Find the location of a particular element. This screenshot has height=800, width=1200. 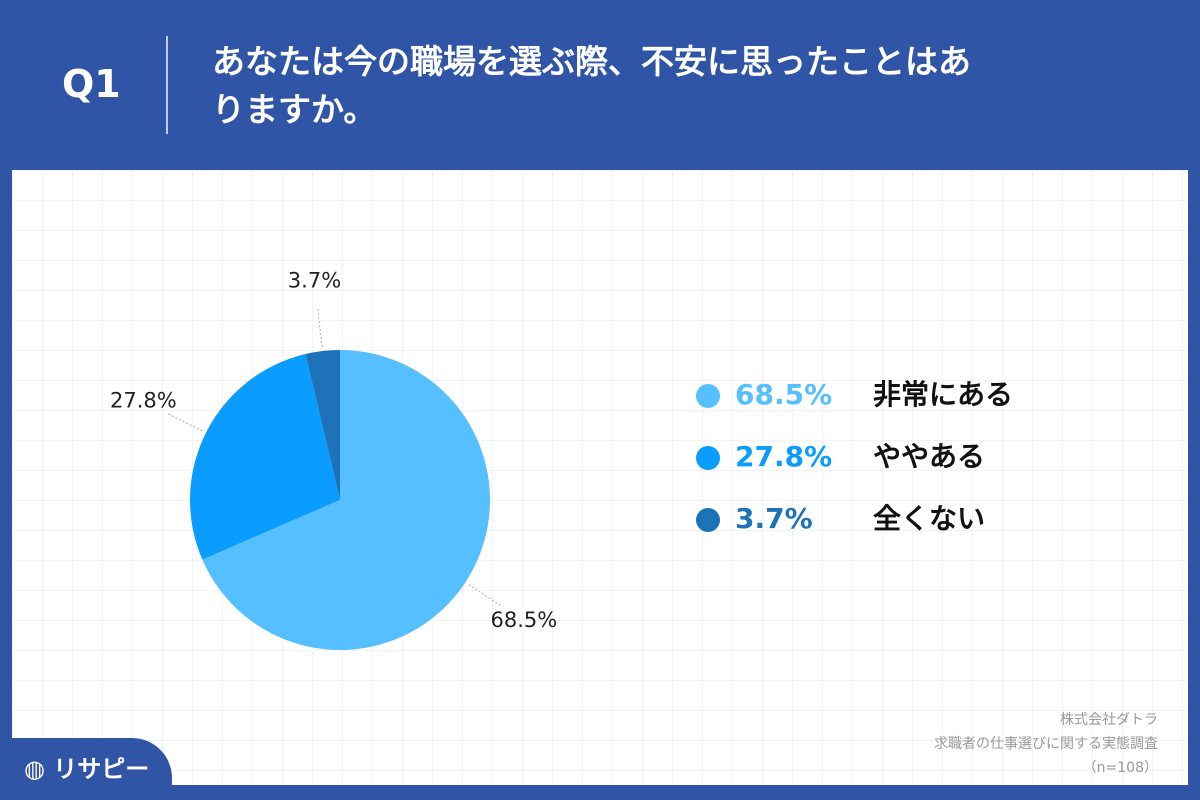

brand-logo: ◍ リサピー is located at coordinates (86, 769).